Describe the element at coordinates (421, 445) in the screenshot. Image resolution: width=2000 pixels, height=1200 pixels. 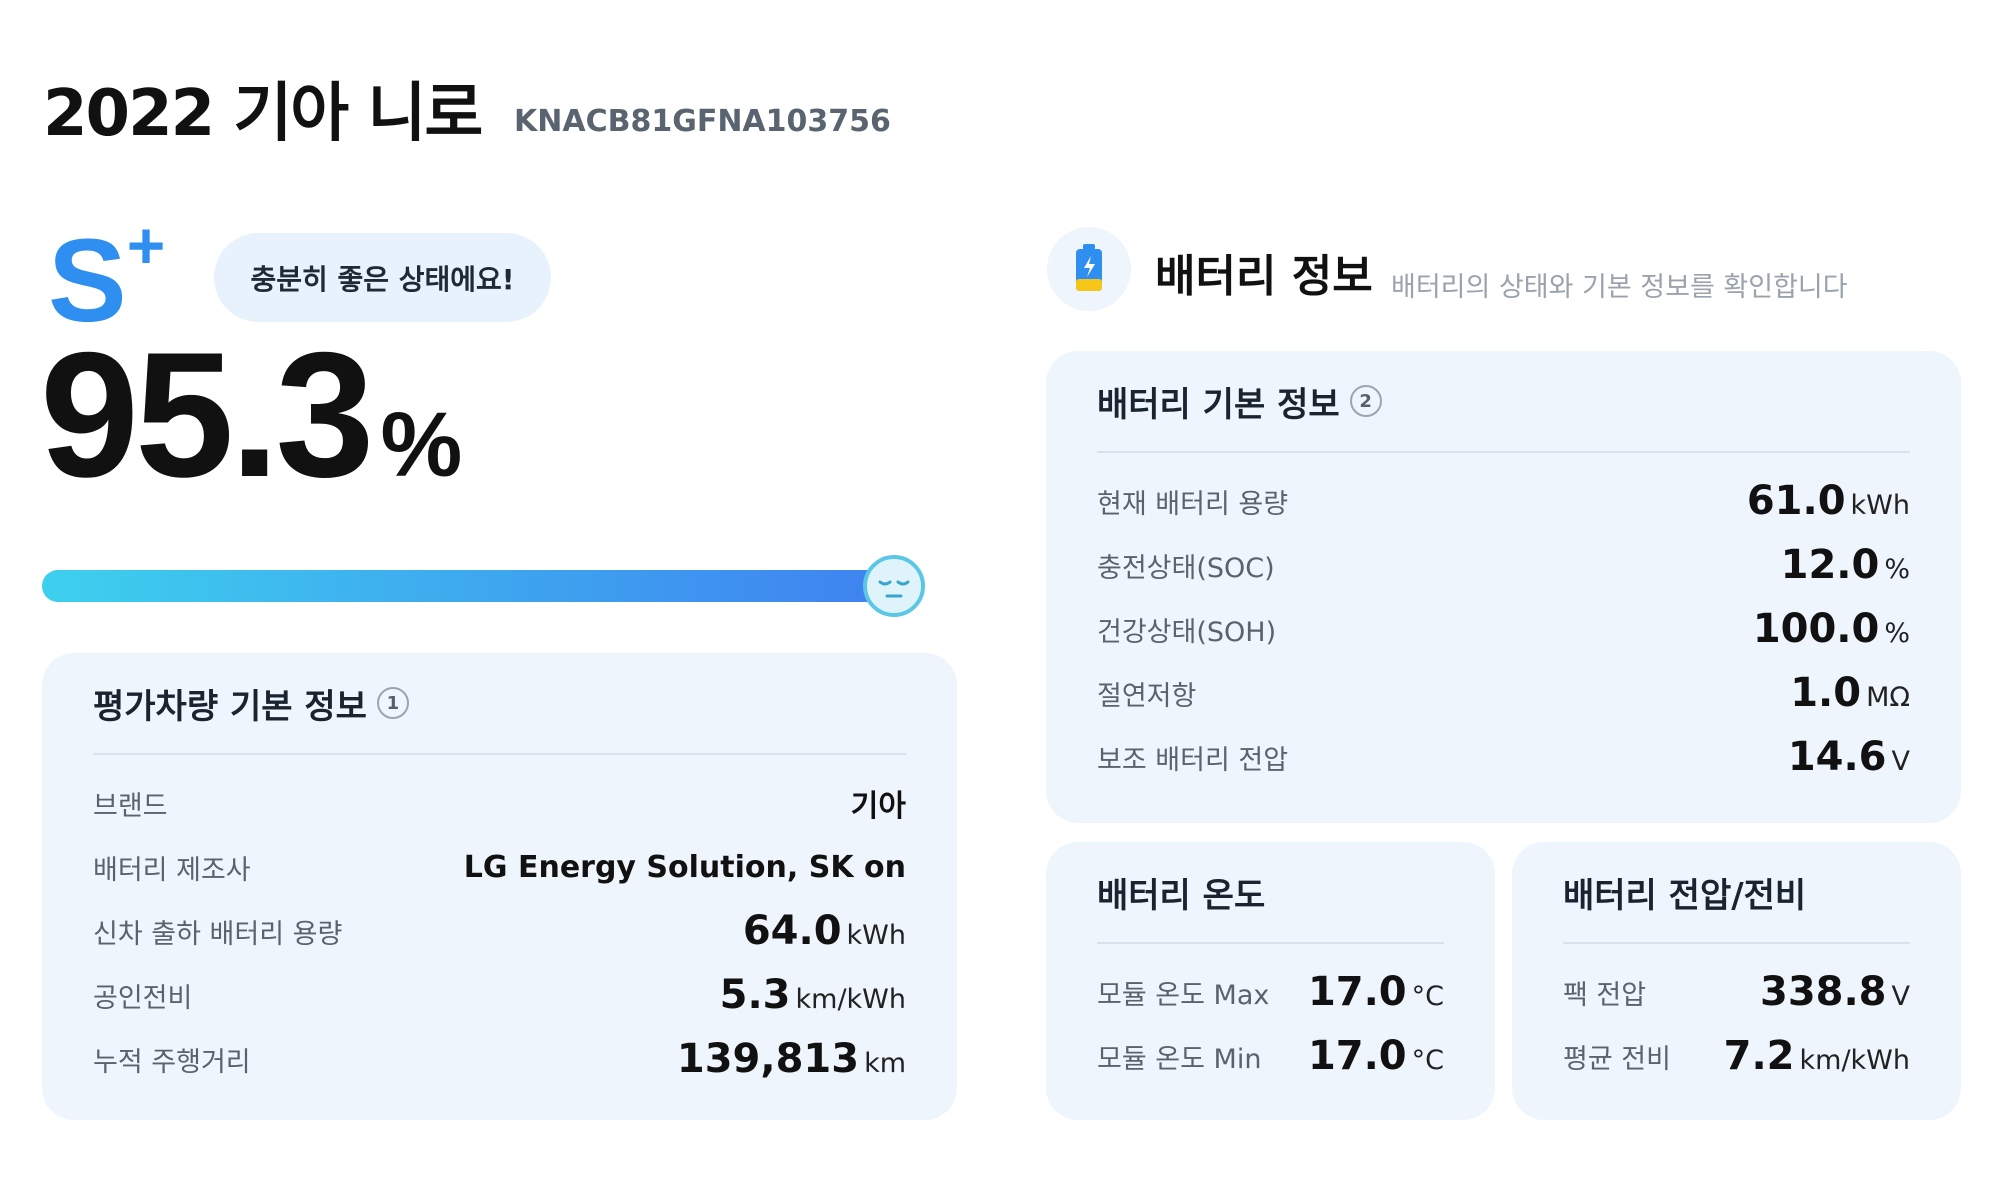
I see `score-unit: %` at that location.